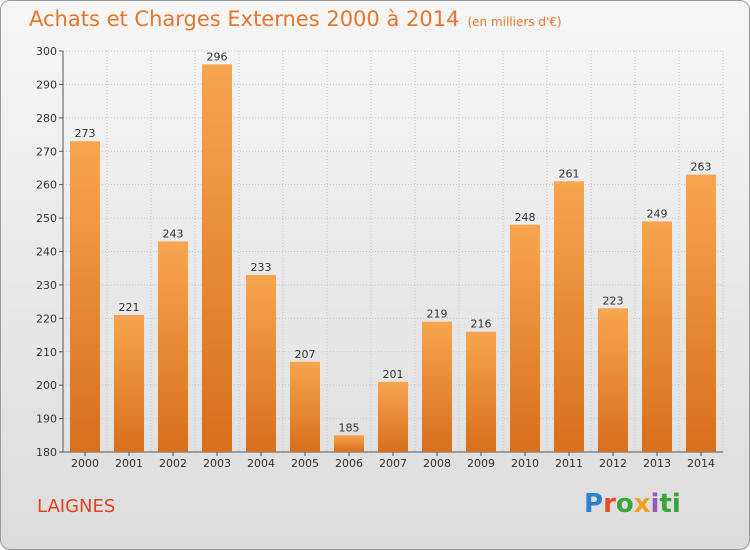 The image size is (750, 550). What do you see at coordinates (657, 213) in the screenshot?
I see `data-label: 249` at bounding box center [657, 213].